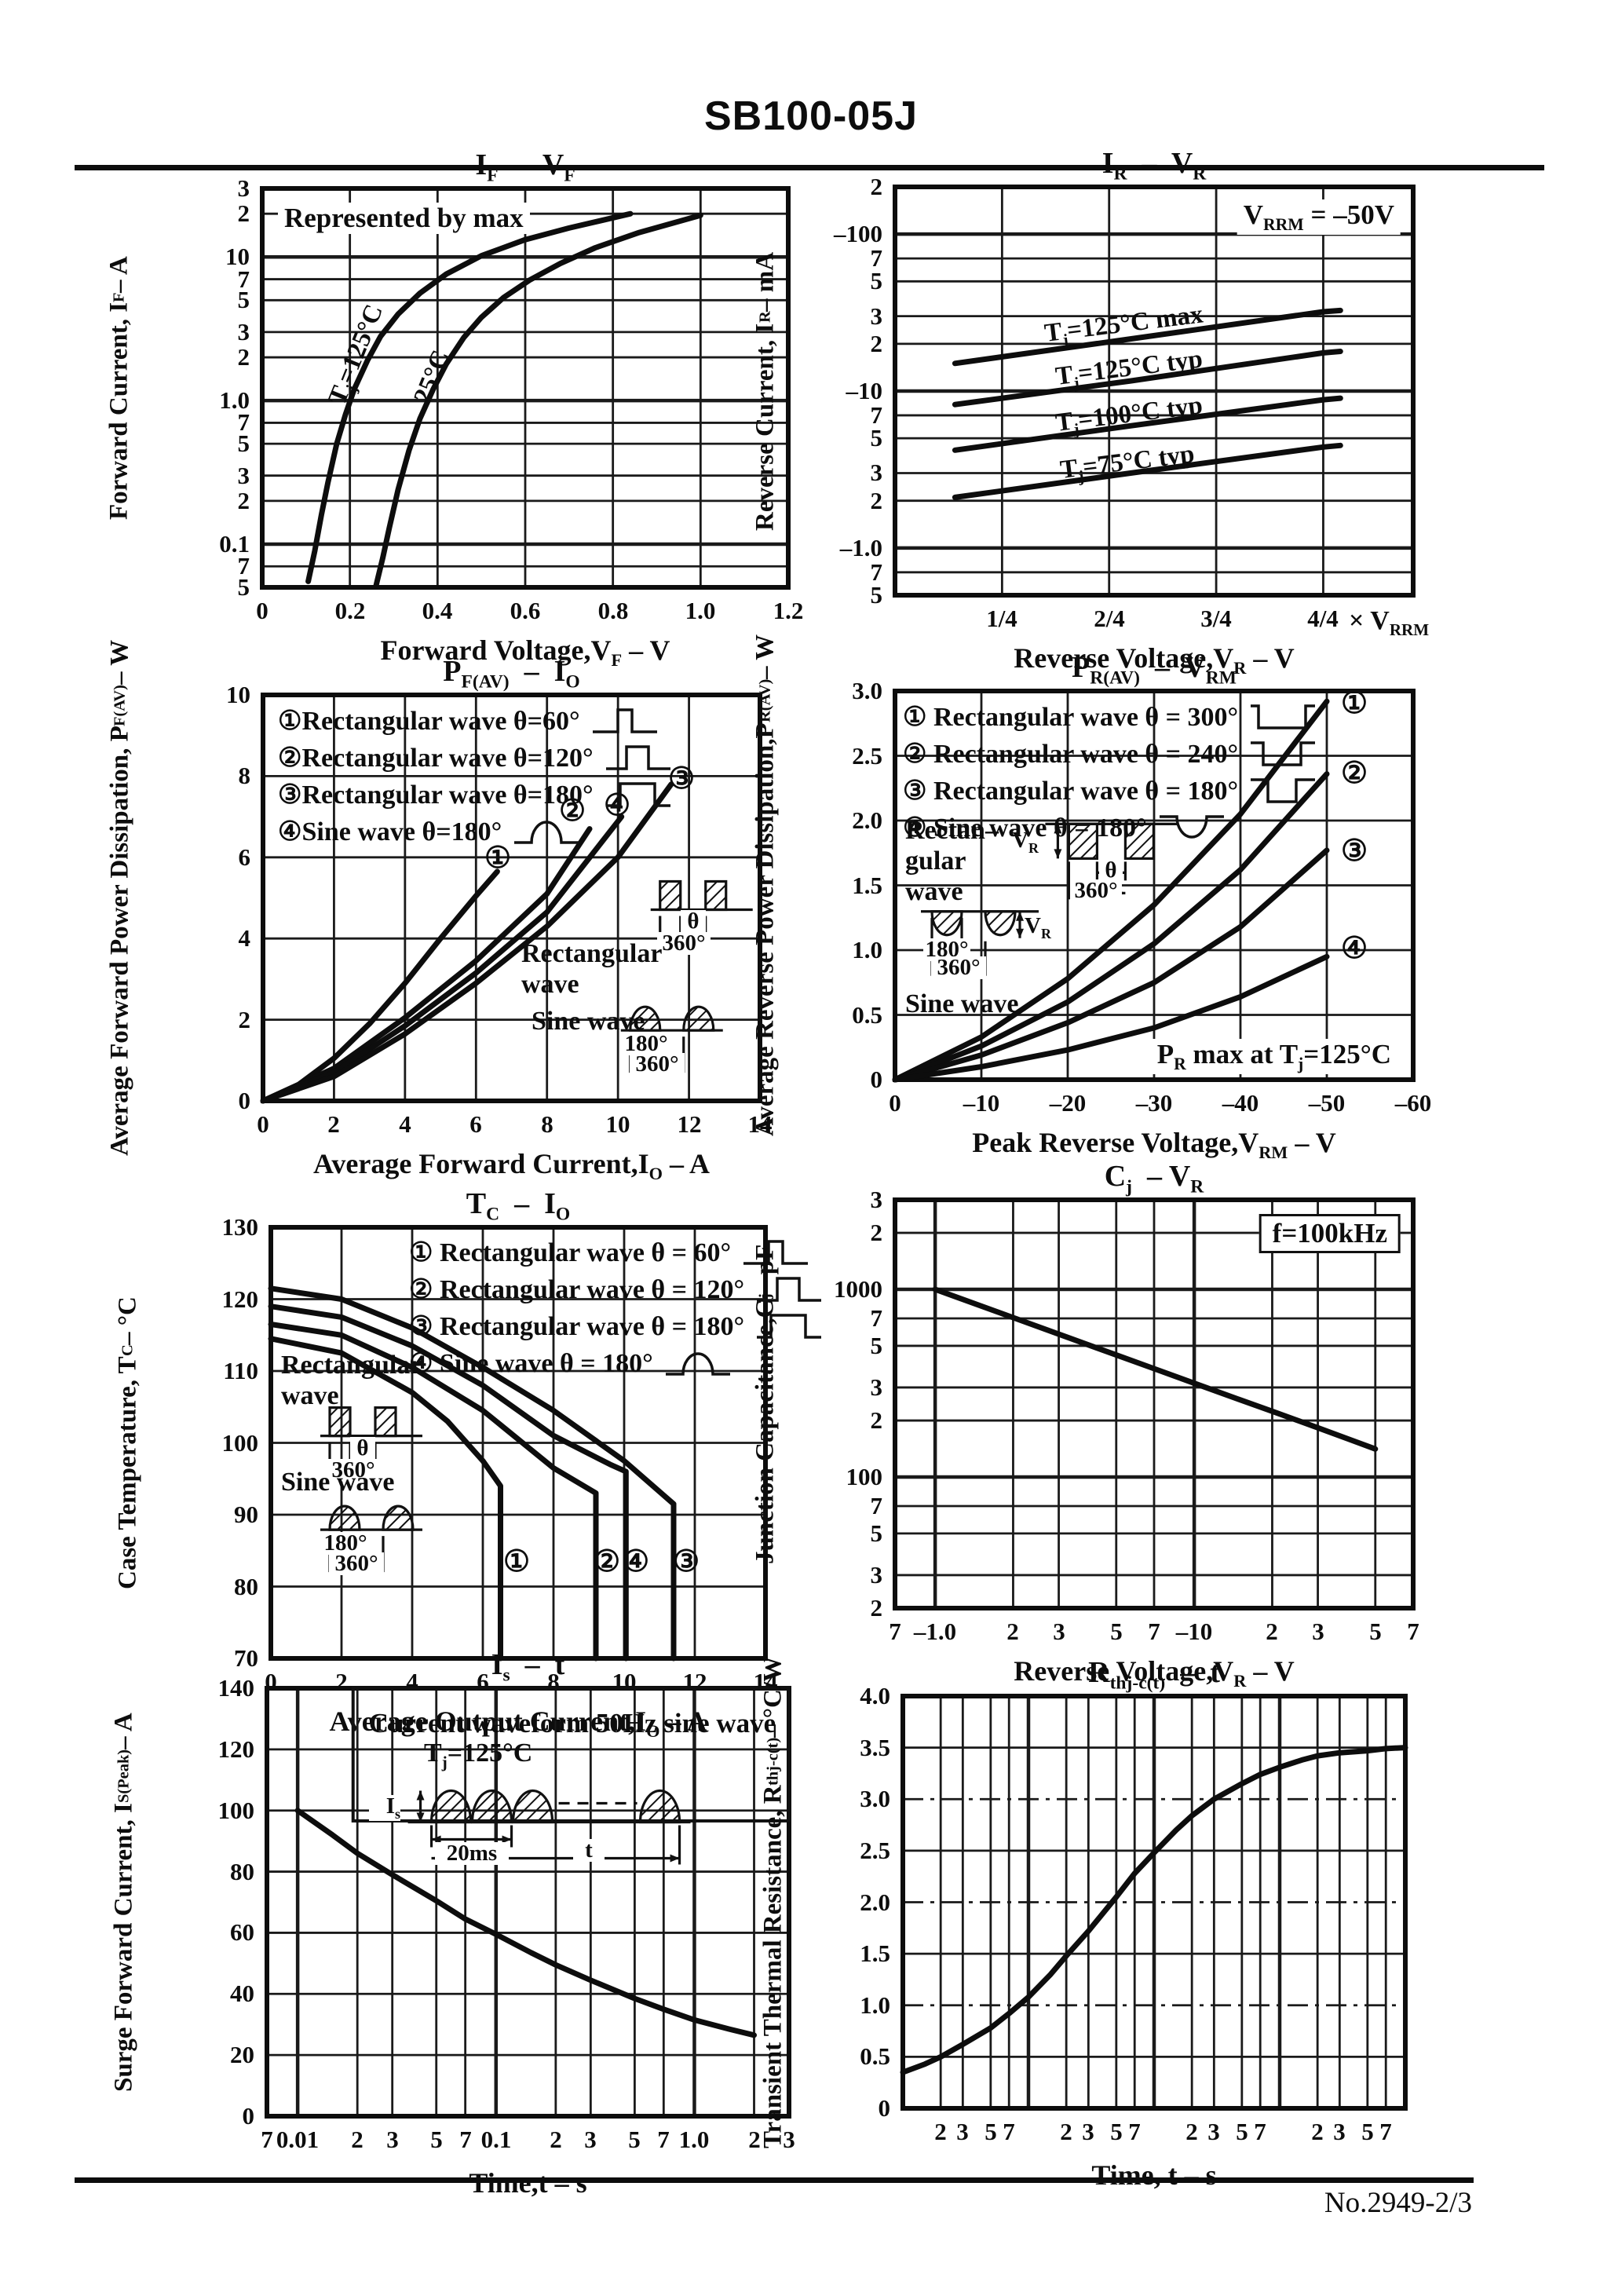  I want to click on curve-25C, so click(538, 400).